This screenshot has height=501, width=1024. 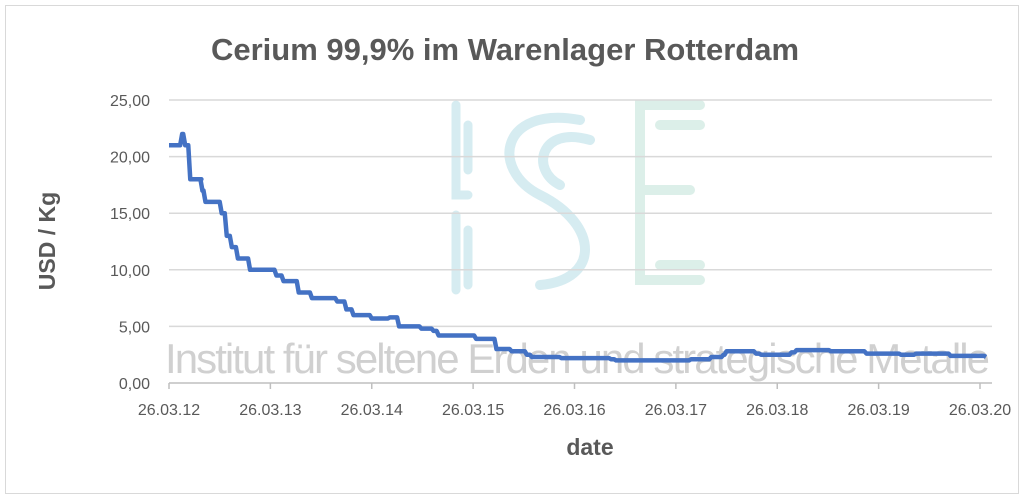 I want to click on y-axis-label: USD / Kg, so click(x=47, y=241).